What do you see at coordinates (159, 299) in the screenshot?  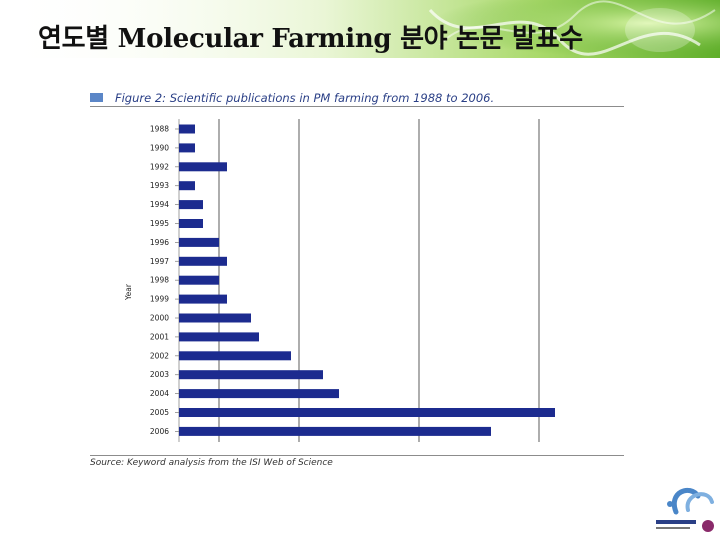 I see `y-tick-label: 1999` at bounding box center [159, 299].